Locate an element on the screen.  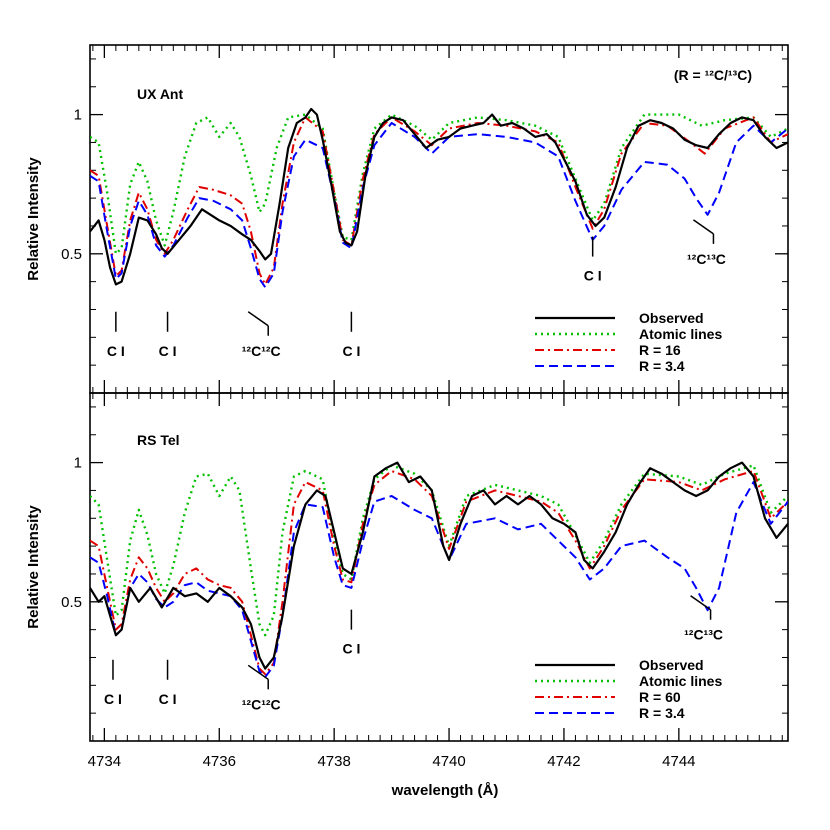
ratio-note: (R = ¹²C/¹³C) is located at coordinates (713, 75).